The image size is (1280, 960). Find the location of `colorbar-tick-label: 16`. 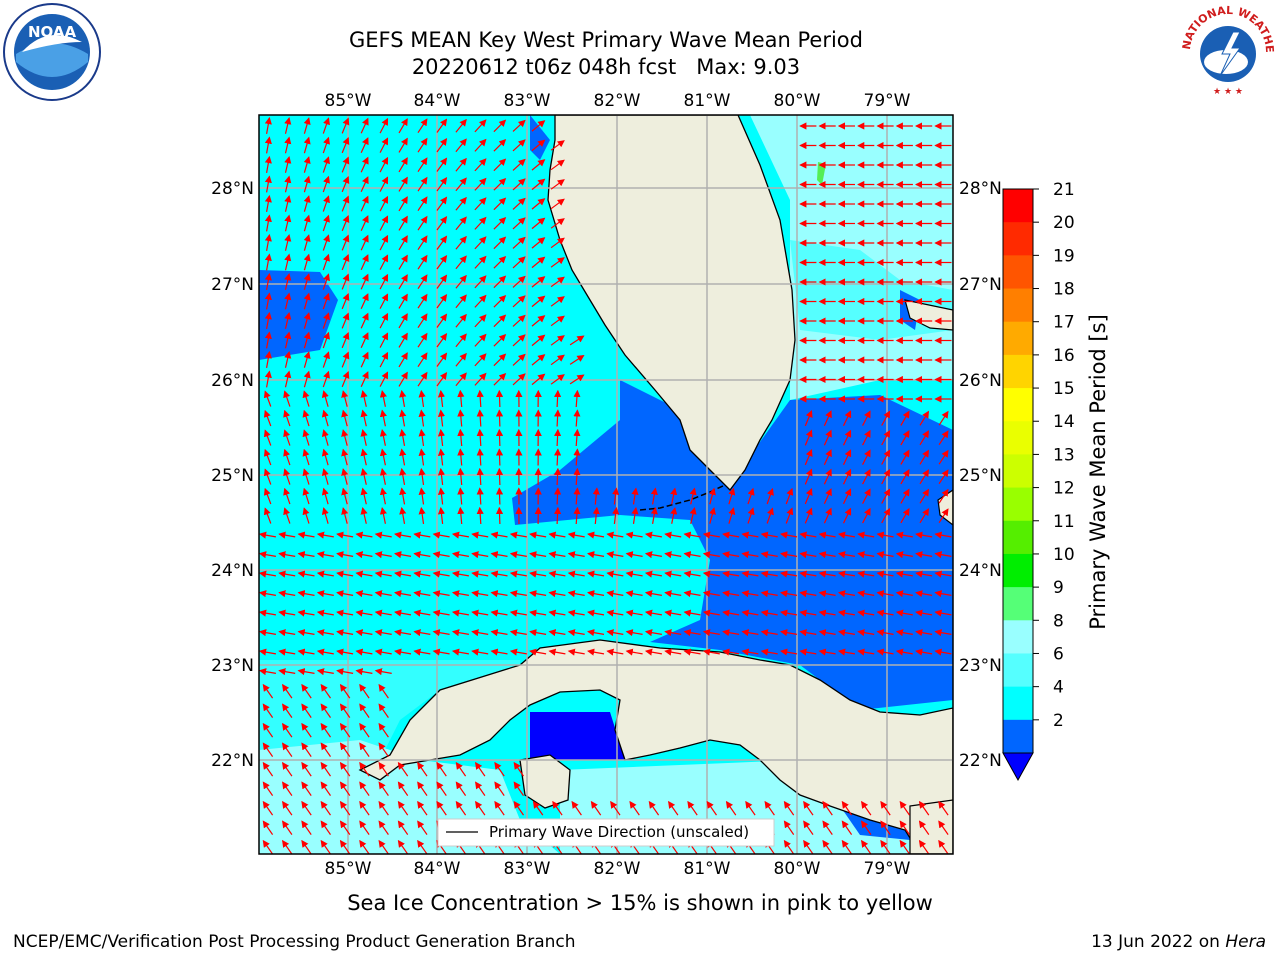

colorbar-tick-label: 16 is located at coordinates (1064, 356).